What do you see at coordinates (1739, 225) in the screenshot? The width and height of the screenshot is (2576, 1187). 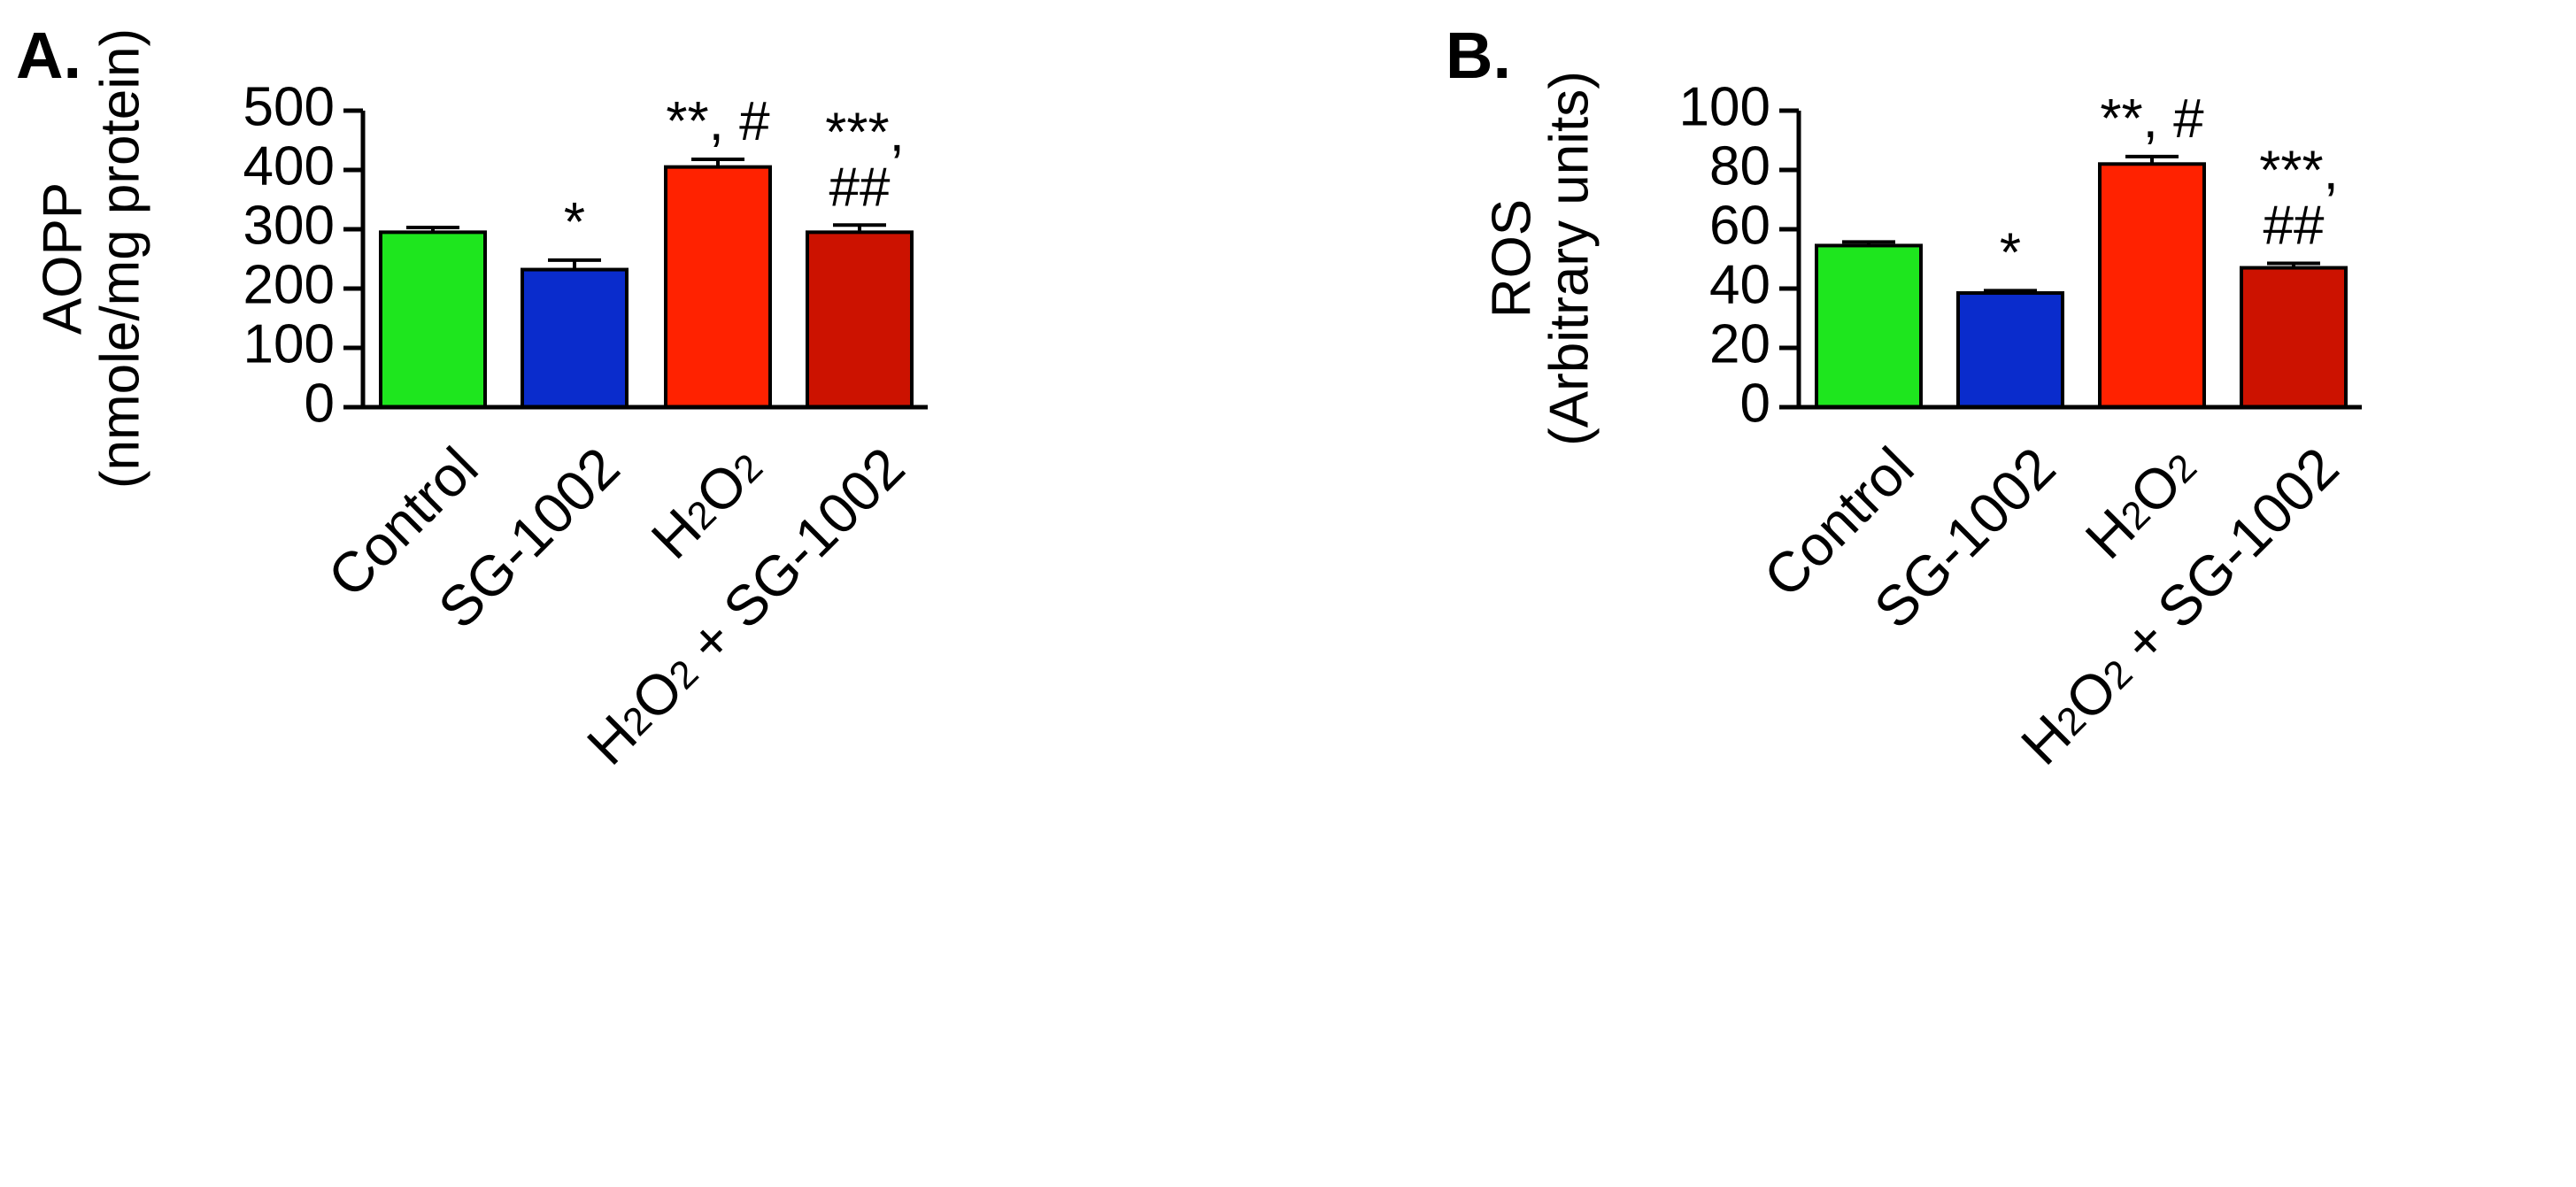 I see `y-tick-label: 60` at bounding box center [1739, 225].